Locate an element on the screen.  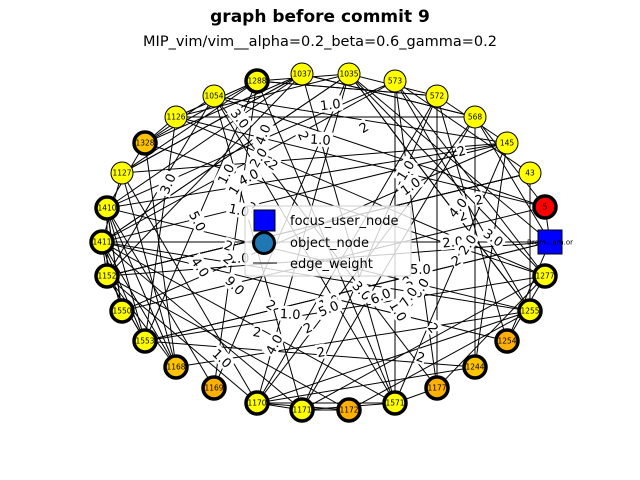
graph-node-1126: 1126 is located at coordinates (176, 117).